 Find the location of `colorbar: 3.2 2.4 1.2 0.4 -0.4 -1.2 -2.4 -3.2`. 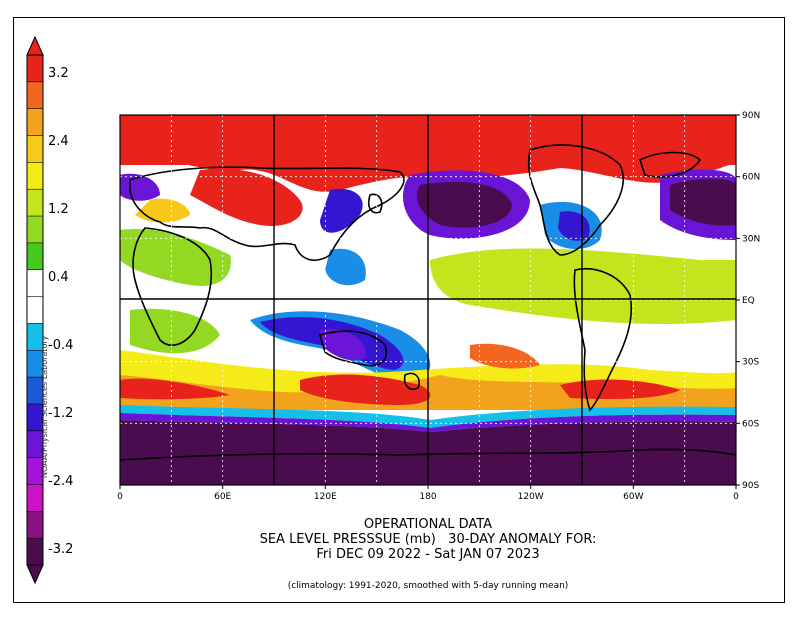

colorbar: 3.2 2.4 1.2 0.4 -0.4 -1.2 -2.4 -3.2 is located at coordinates (49, 310).